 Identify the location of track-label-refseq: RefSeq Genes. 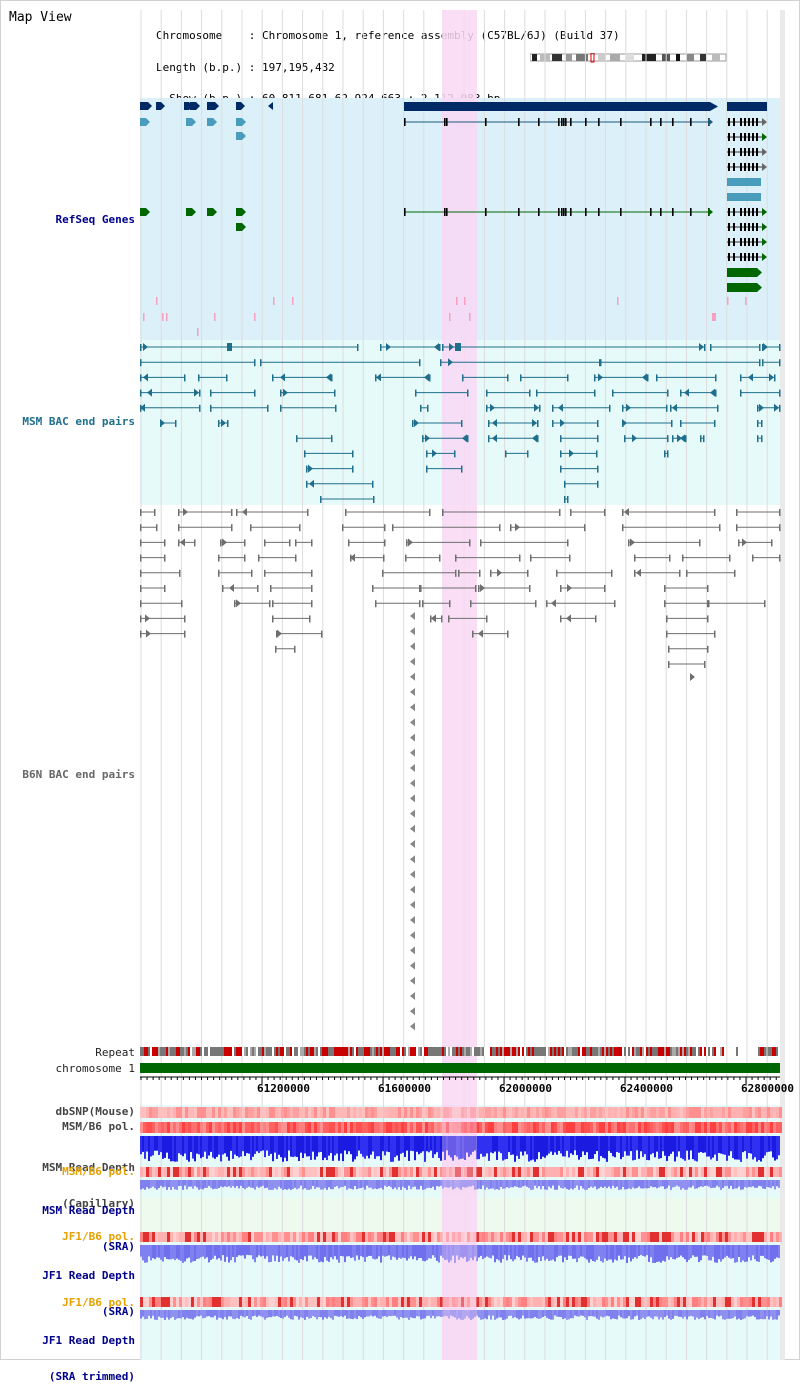
(95, 219).